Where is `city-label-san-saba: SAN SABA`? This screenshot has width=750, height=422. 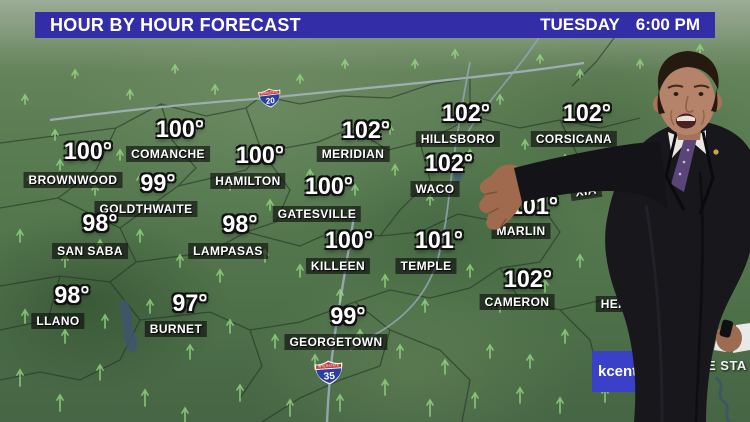
city-label-san-saba: SAN SABA is located at coordinates (90, 251).